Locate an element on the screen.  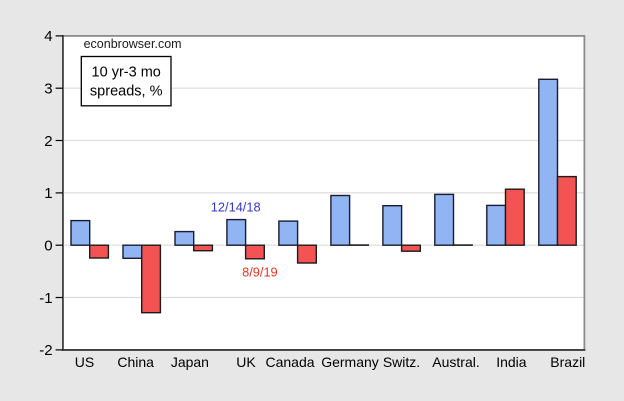
svg-text: spreads, % is located at coordinates (126, 92).